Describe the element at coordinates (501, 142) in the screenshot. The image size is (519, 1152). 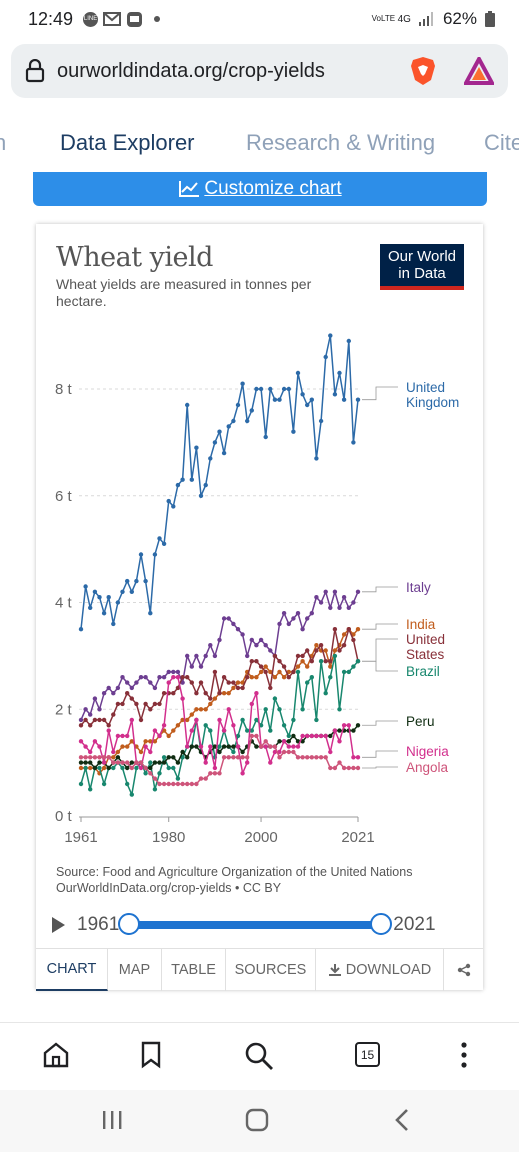
I see `nav-item-partial-right: Cite` at that location.